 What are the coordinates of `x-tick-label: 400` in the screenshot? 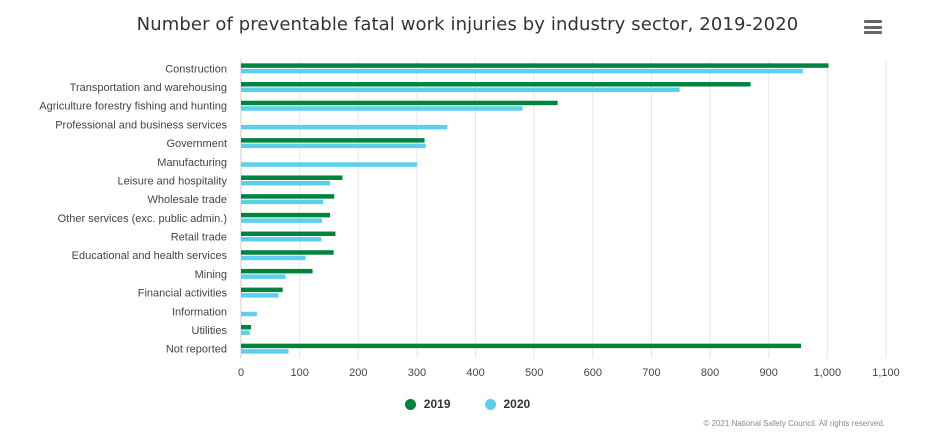 It's located at (475, 373).